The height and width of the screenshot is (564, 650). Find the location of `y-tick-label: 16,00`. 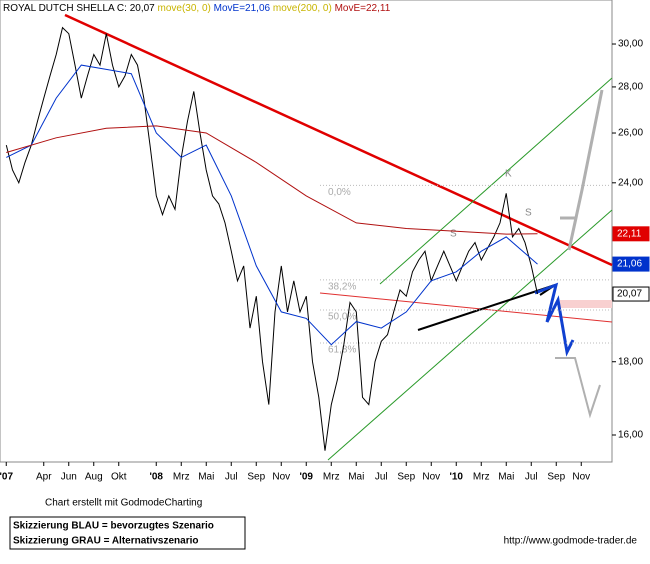

y-tick-label: 16,00 is located at coordinates (630, 435).